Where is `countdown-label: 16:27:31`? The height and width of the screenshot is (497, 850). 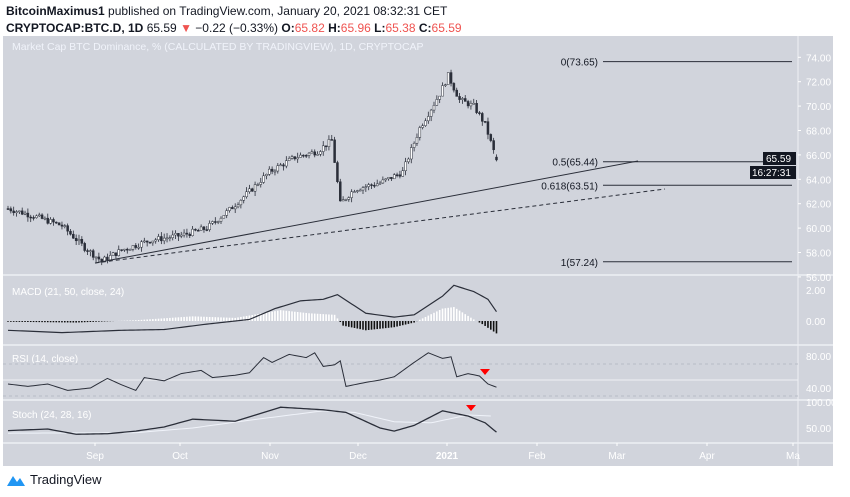
countdown-label: 16:27:31 is located at coordinates (771, 173).